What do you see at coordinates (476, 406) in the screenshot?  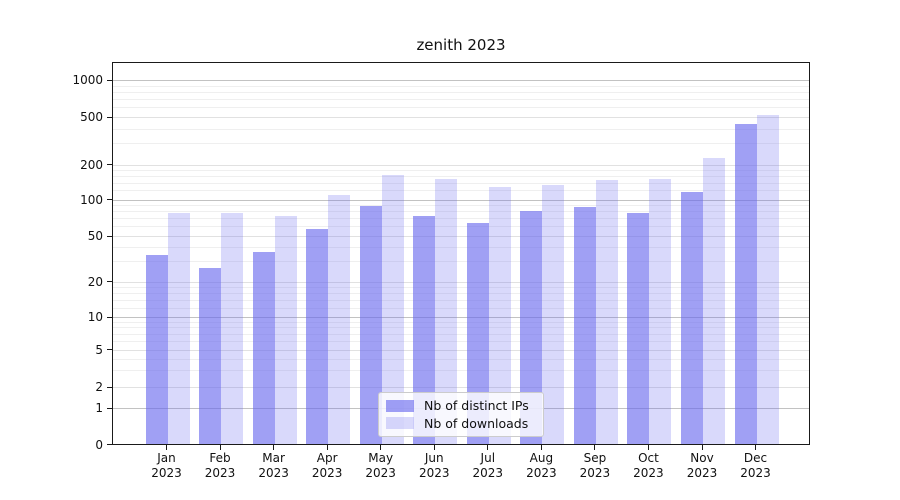 I see `legend-label-distinct-ips: Nb of distinct IPs` at bounding box center [476, 406].